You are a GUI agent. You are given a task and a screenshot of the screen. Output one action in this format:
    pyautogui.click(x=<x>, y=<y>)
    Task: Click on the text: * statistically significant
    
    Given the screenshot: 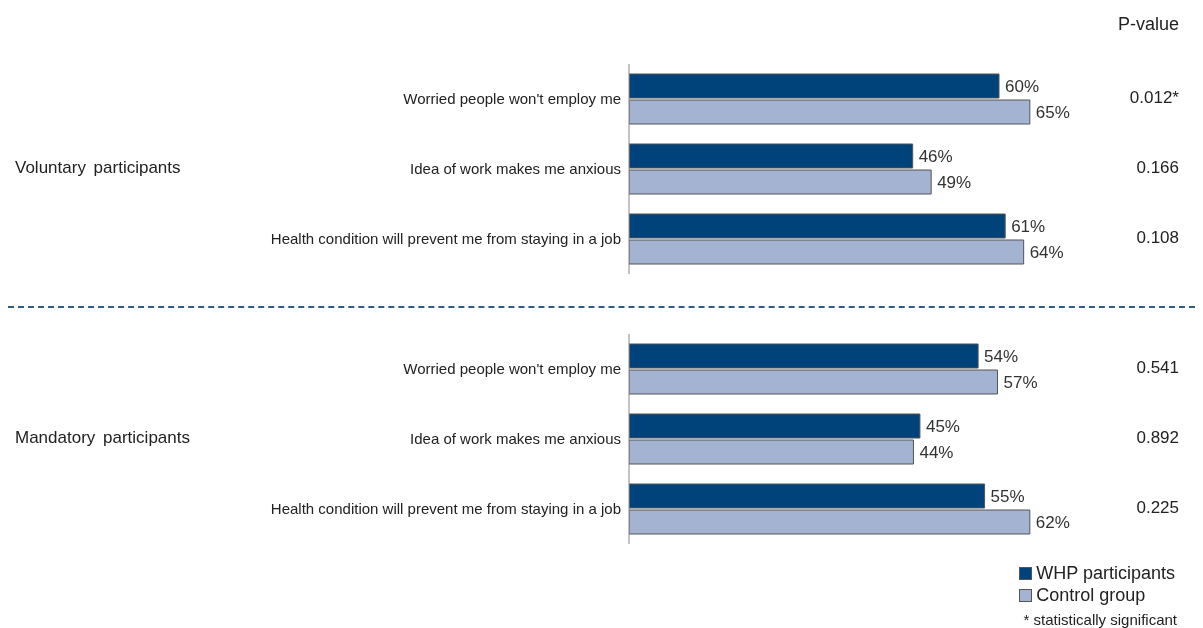 What is the action you would take?
    pyautogui.click(x=1100, y=619)
    